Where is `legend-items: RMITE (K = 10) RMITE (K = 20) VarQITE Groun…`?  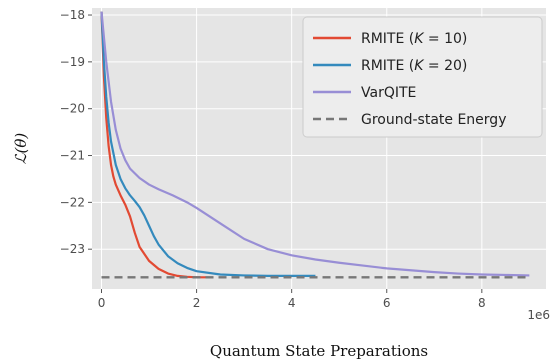 legend-items: RMITE (K = 10) RMITE (K = 20) VarQITE Groun… is located at coordinates (409, 79).